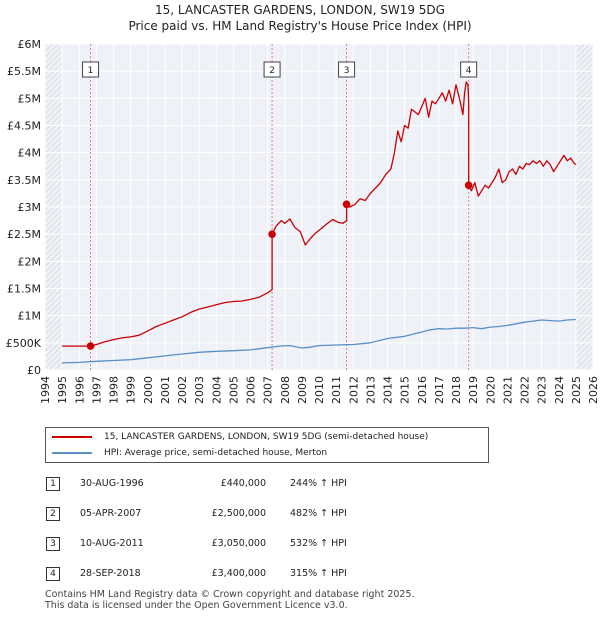  I want to click on chart-title: 15, LANCASTER GARDENS, LONDON, SW19 5DG, so click(300, 10).